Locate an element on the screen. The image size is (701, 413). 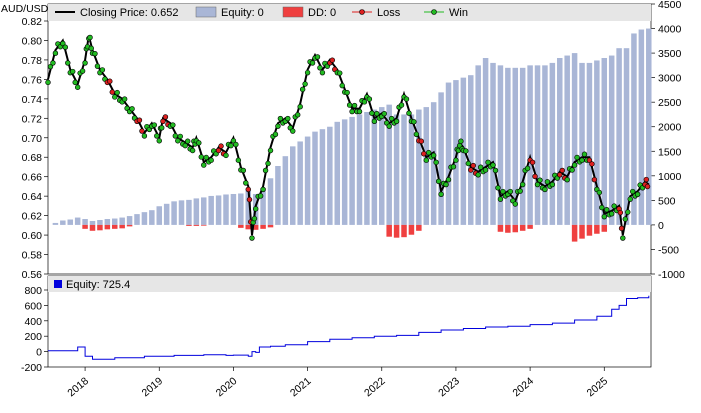
right-tick-label: 1000 is located at coordinates (670, 177).